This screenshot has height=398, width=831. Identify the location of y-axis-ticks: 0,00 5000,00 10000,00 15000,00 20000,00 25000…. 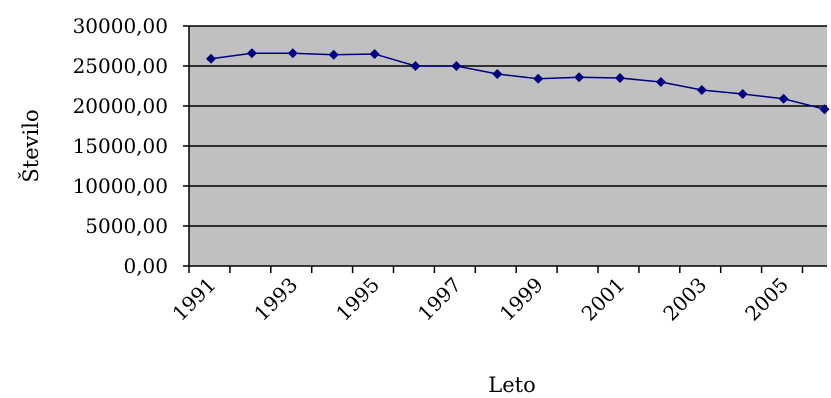
(131, 146).